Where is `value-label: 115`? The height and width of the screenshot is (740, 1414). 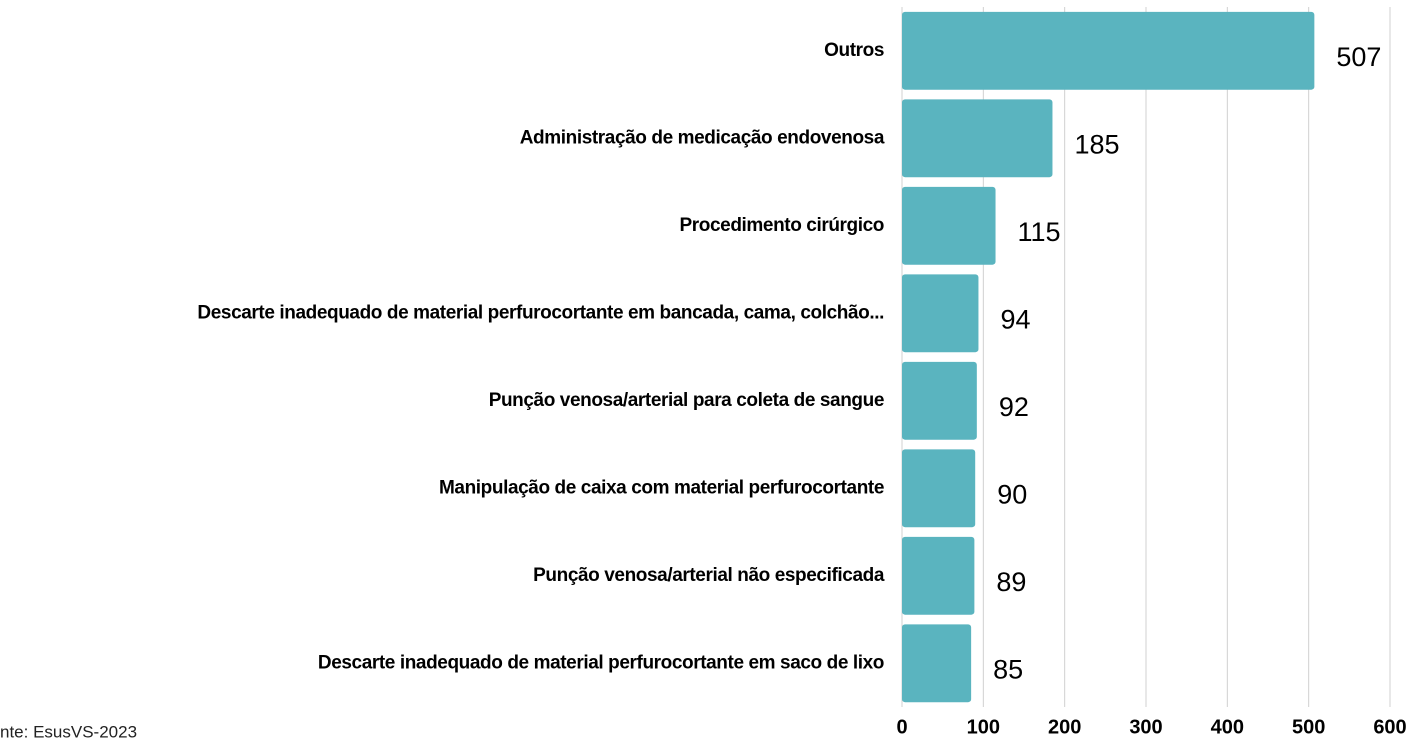 value-label: 115 is located at coordinates (1039, 232).